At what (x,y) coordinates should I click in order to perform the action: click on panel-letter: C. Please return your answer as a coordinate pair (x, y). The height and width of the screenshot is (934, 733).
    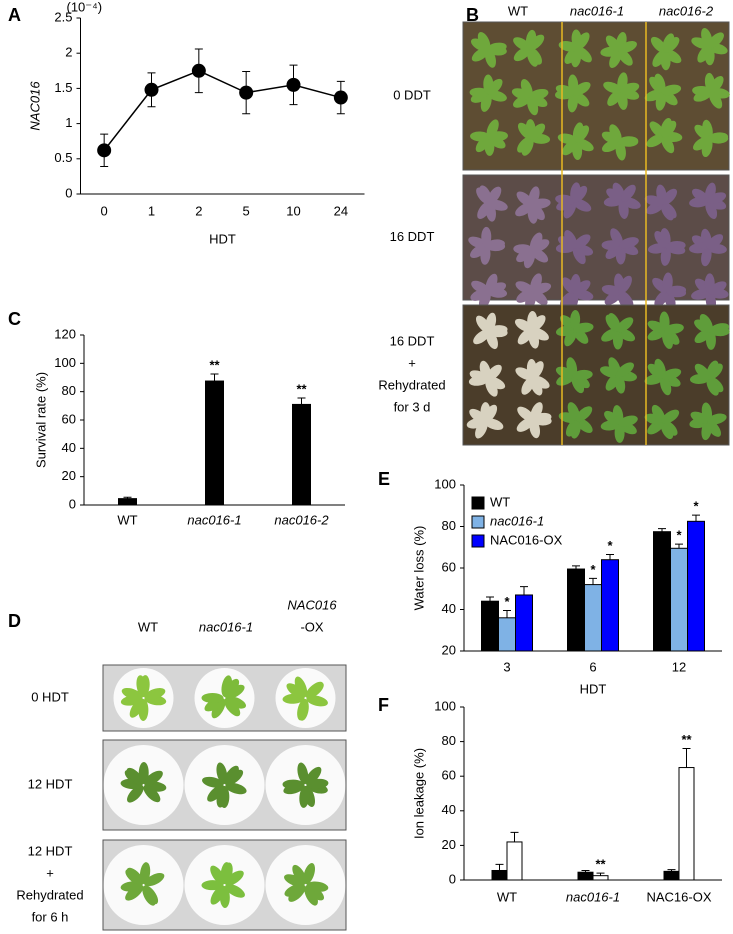
    Looking at the image, I should click on (14, 319).